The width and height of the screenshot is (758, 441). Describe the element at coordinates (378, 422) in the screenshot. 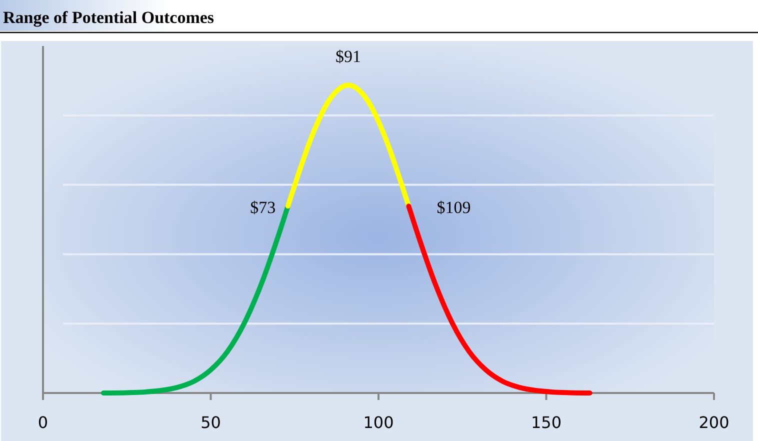

I see `x-tick-label: 100` at that location.